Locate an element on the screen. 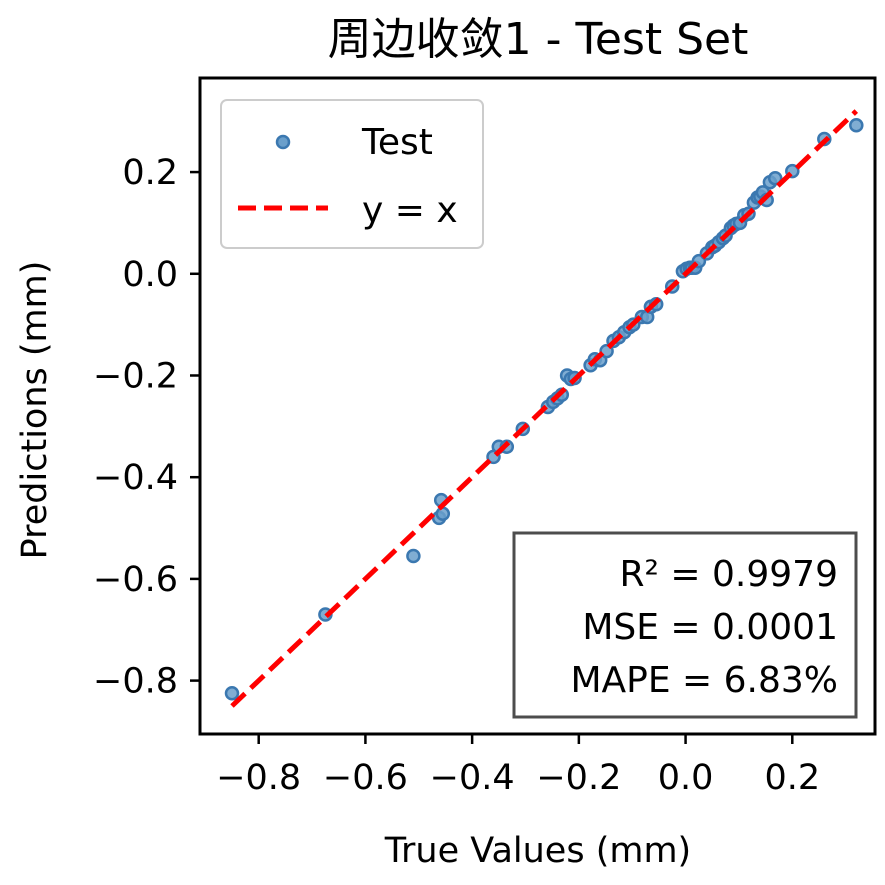 This screenshot has height=885, width=885. y-tick-label: −0.4 is located at coordinates (135, 478).